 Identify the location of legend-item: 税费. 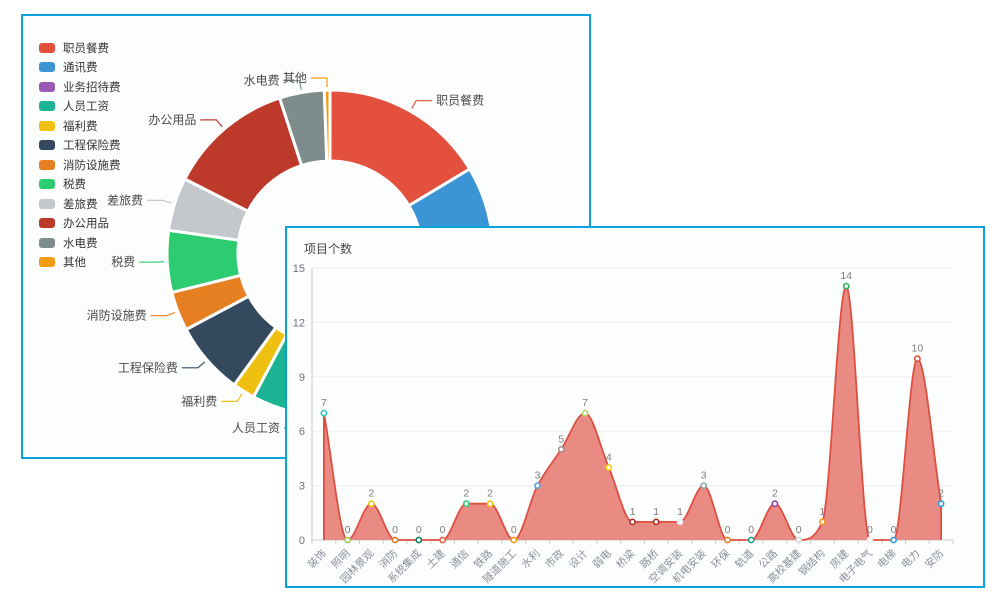
(80, 185).